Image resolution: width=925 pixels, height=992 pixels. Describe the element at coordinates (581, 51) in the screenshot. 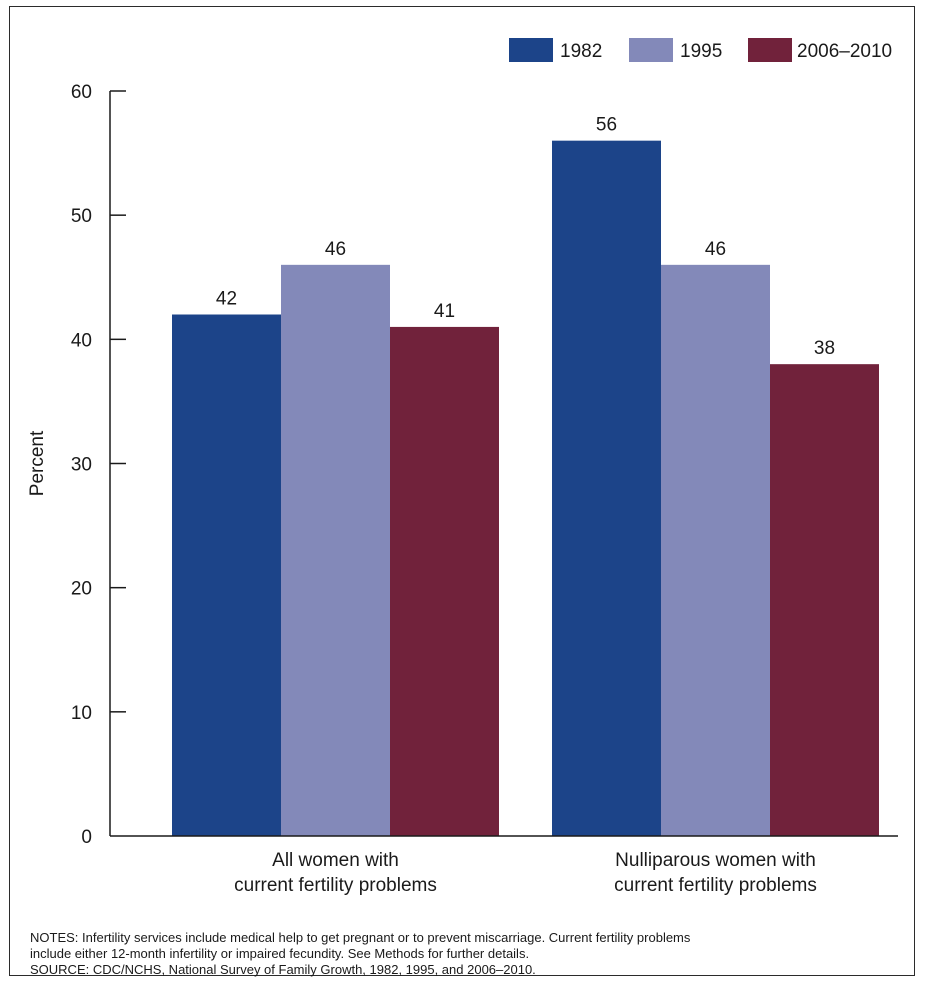

I see `legend-label-1982: 1982` at that location.